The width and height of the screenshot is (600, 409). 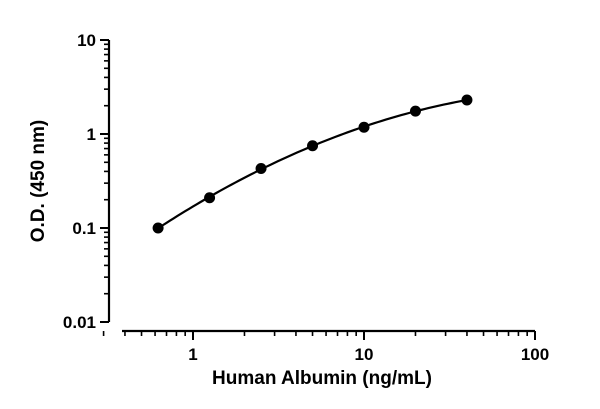 I want to click on y-axis-title: O.D. (450 nm), so click(x=38, y=181).